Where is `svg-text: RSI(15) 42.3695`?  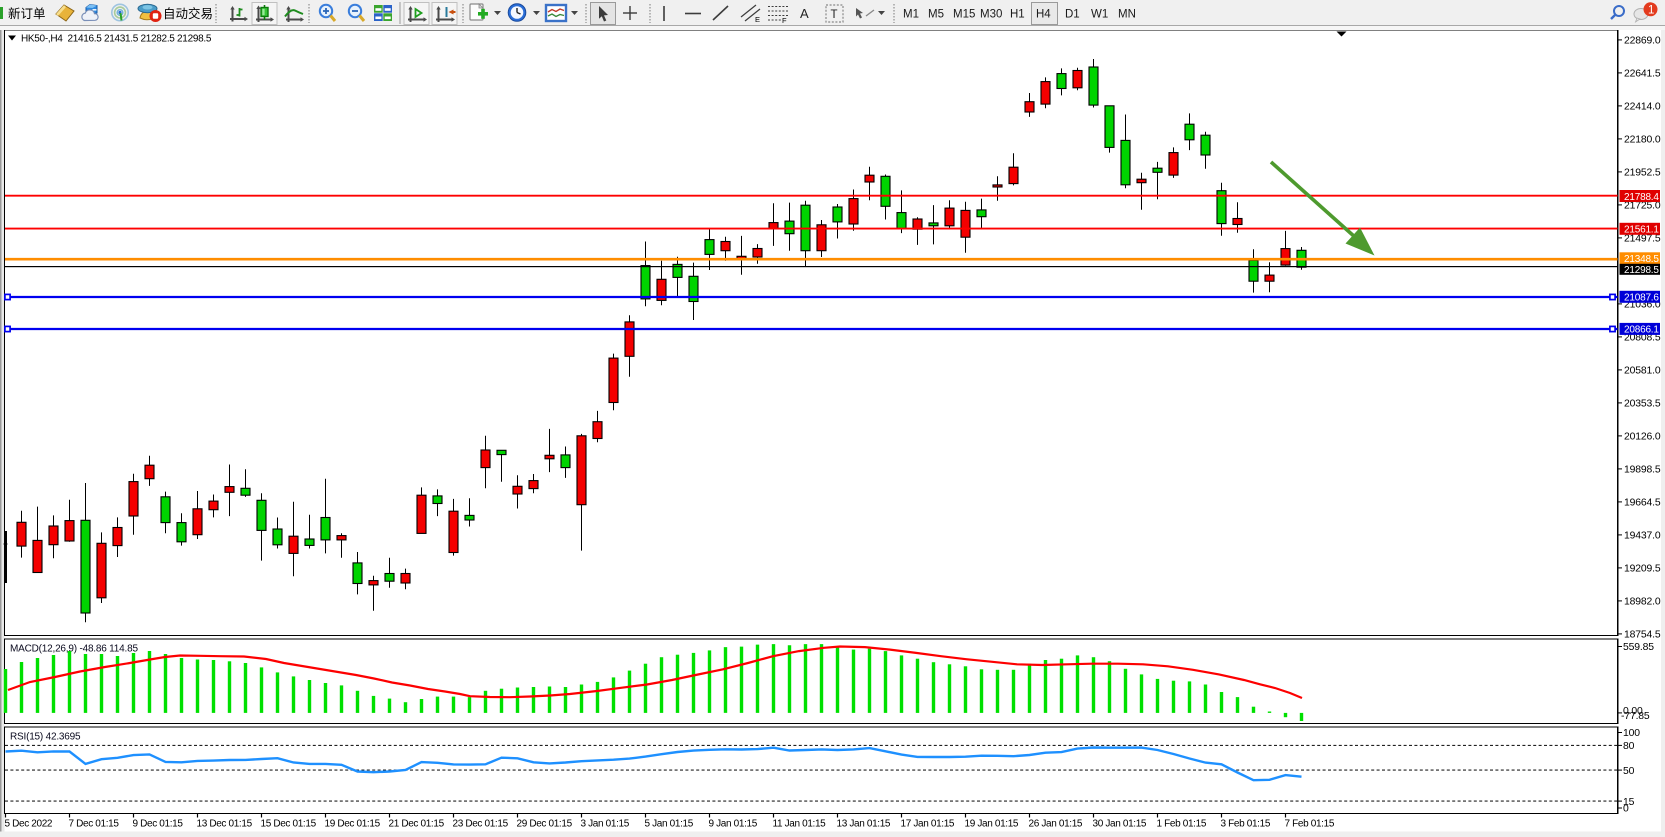 svg-text: RSI(15) 42.3695 is located at coordinates (45, 737).